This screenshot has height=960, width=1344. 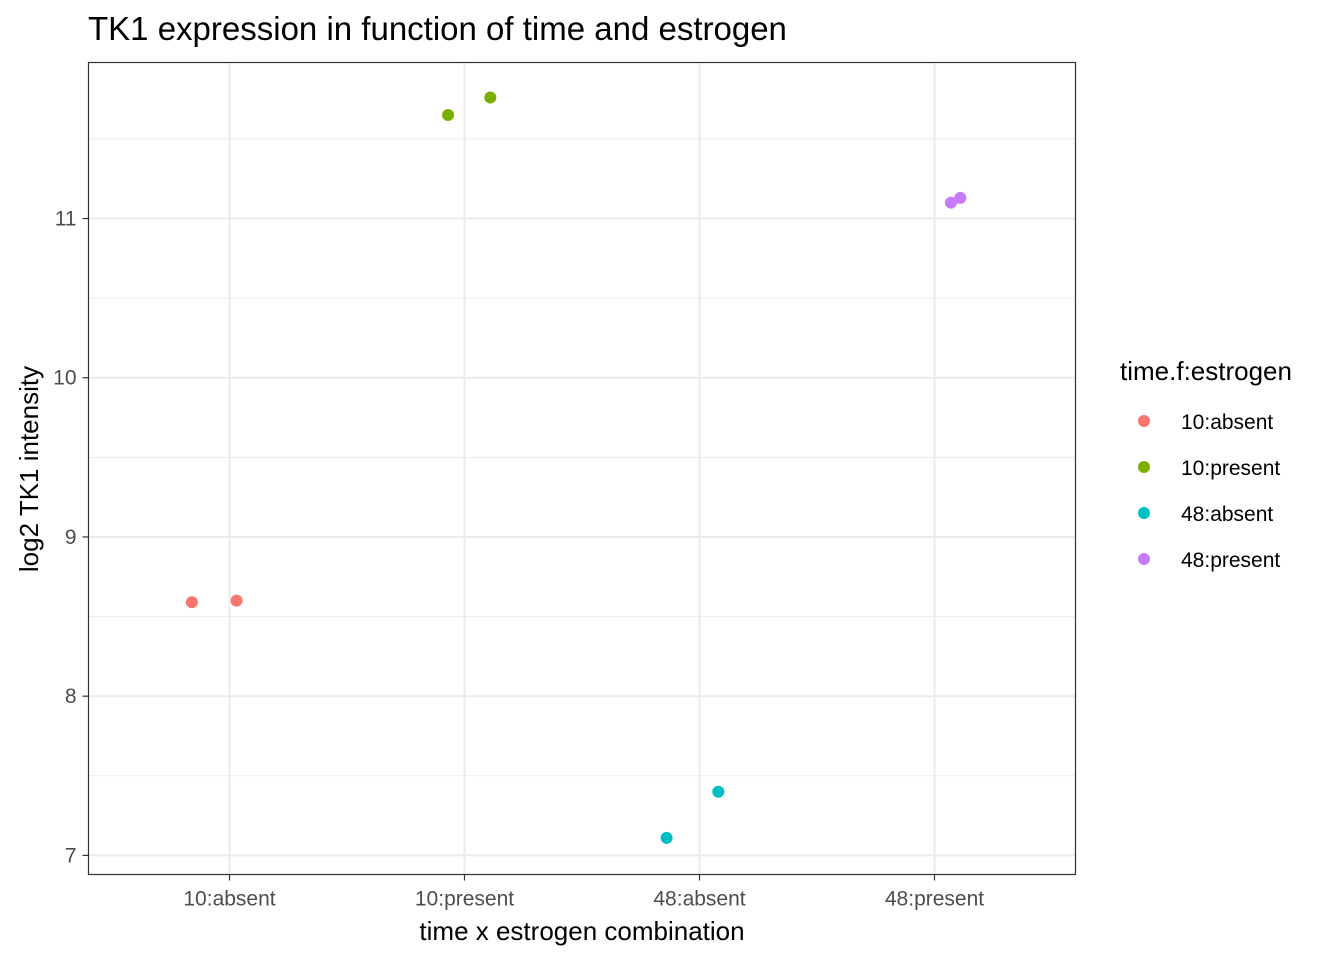 What do you see at coordinates (71, 855) in the screenshot?
I see `y-tick-label: 7` at bounding box center [71, 855].